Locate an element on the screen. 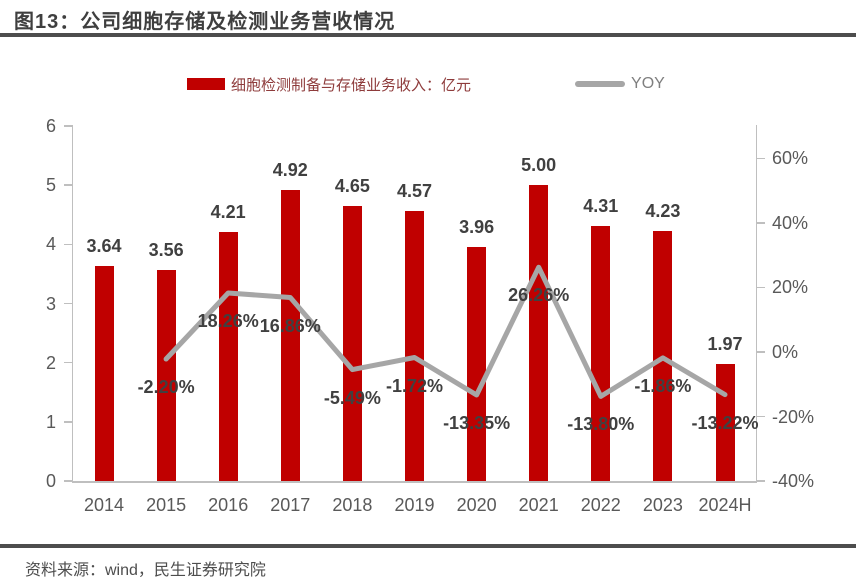  yoy-value-label: -5.49% is located at coordinates (352, 397).